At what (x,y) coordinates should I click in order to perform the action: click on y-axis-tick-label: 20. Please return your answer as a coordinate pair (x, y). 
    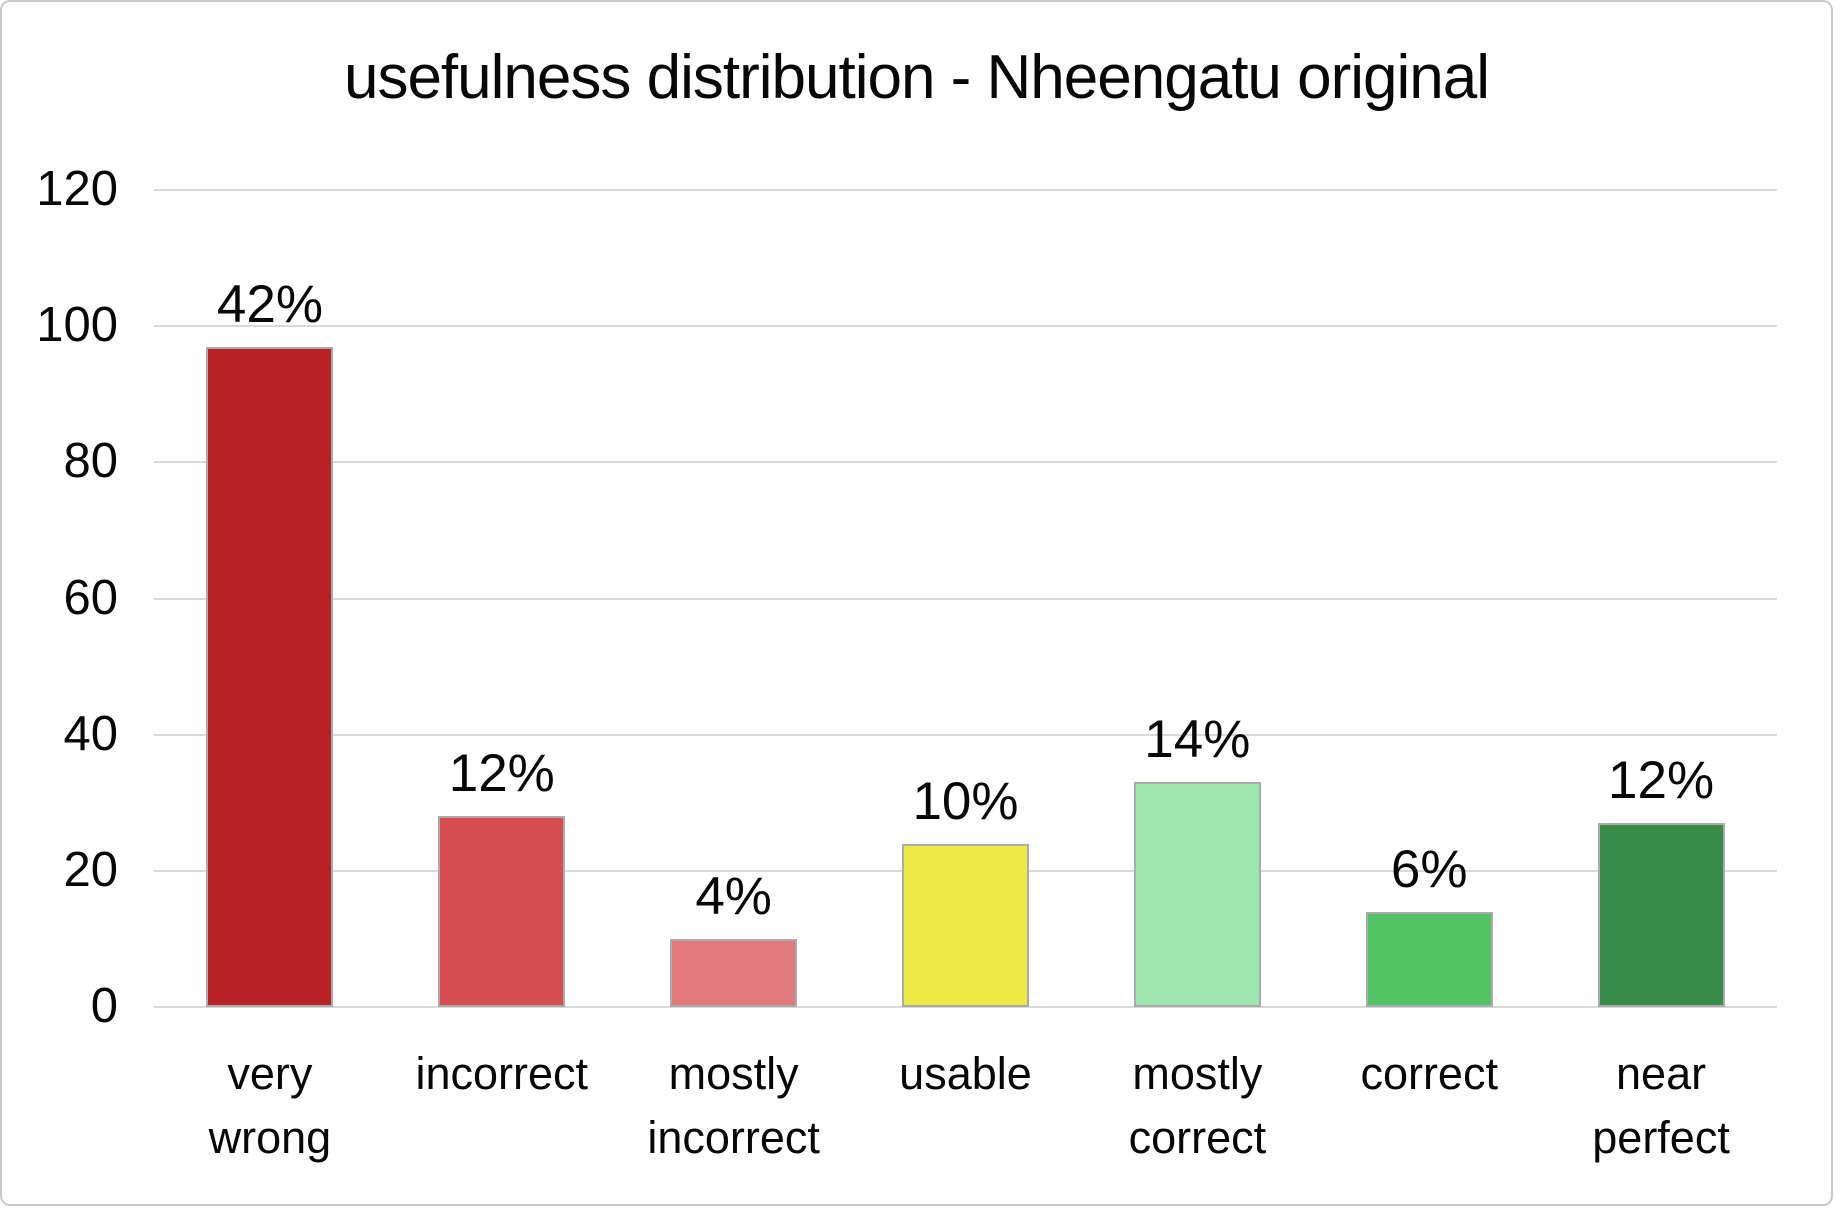
    Looking at the image, I should click on (90, 869).